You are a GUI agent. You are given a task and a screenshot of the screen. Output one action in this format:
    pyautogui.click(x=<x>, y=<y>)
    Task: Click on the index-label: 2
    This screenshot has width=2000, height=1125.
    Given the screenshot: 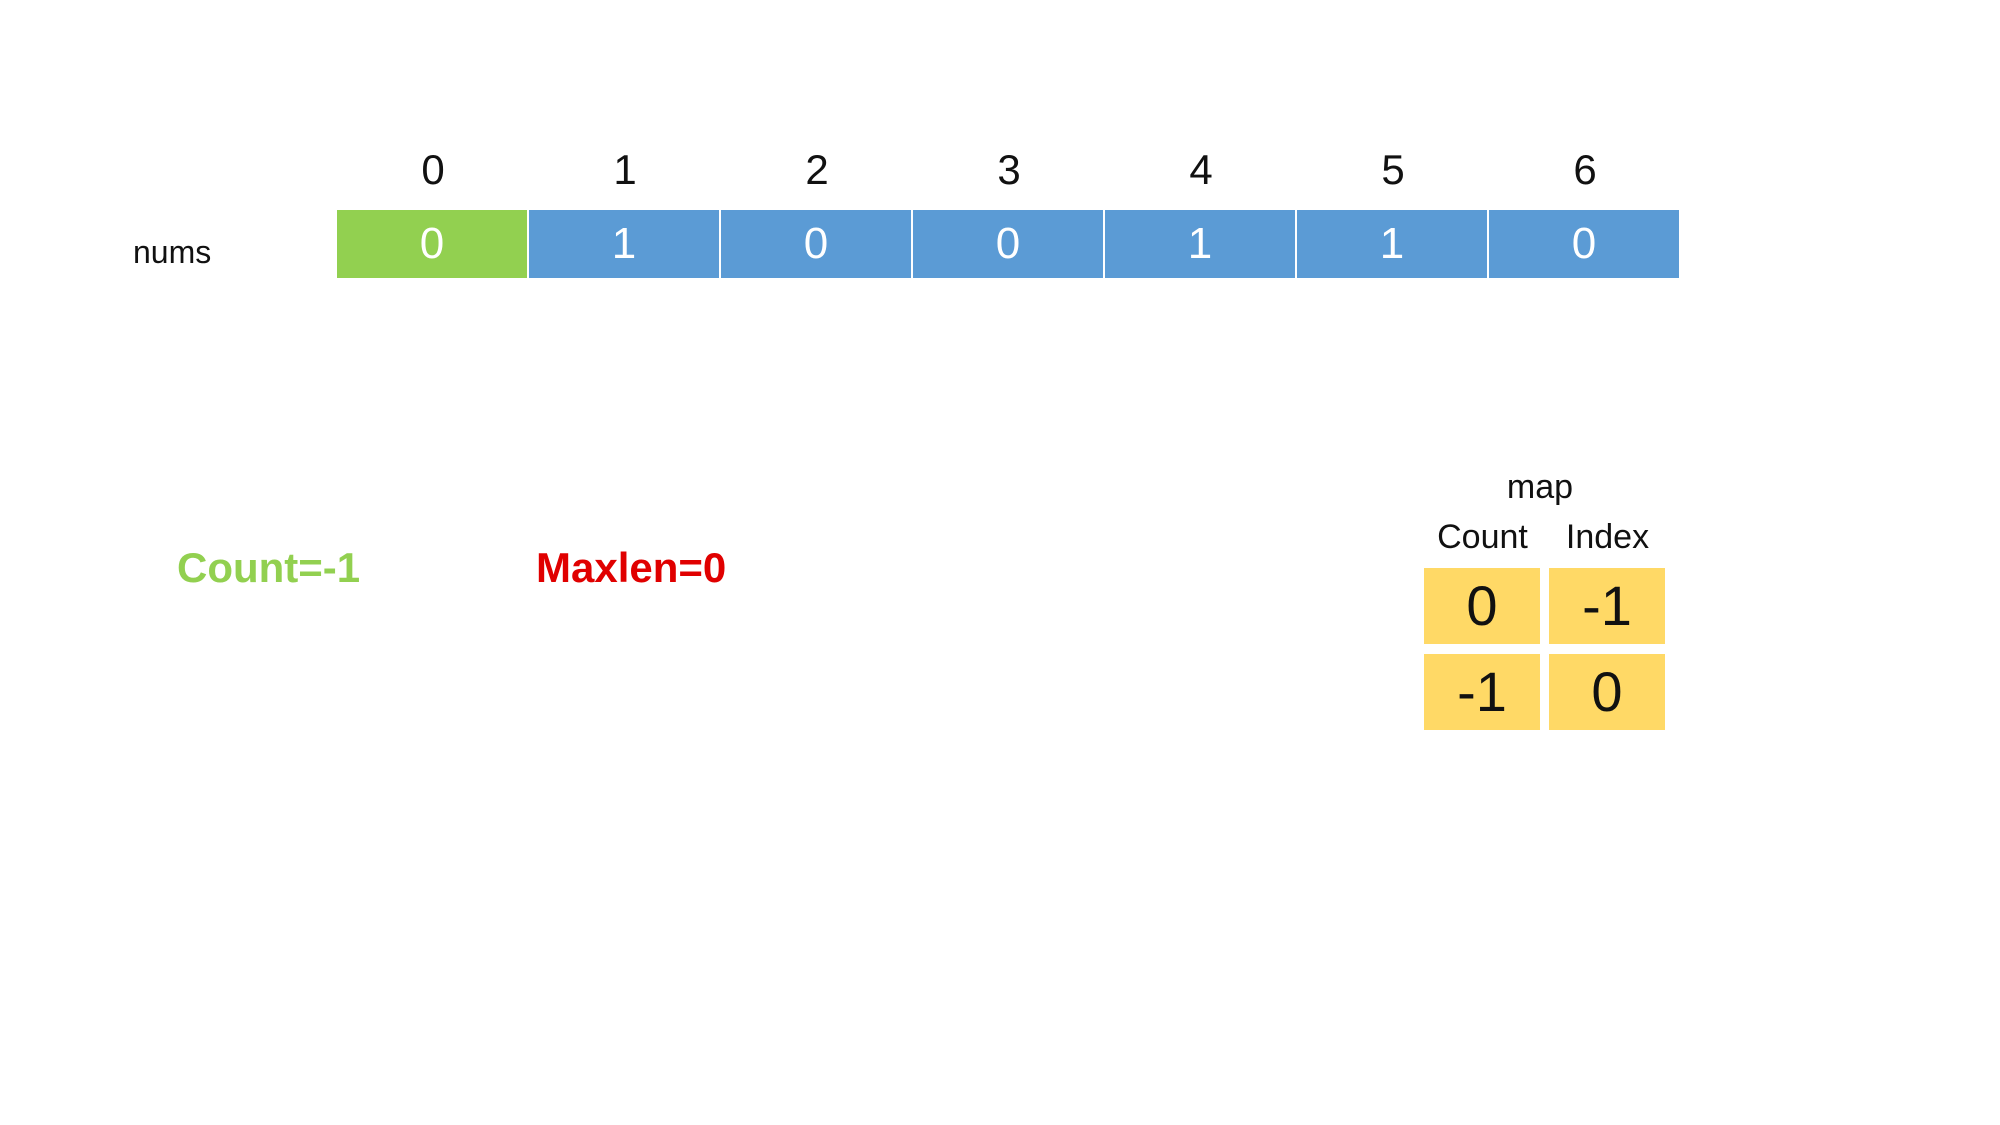 What is the action you would take?
    pyautogui.click(x=817, y=169)
    